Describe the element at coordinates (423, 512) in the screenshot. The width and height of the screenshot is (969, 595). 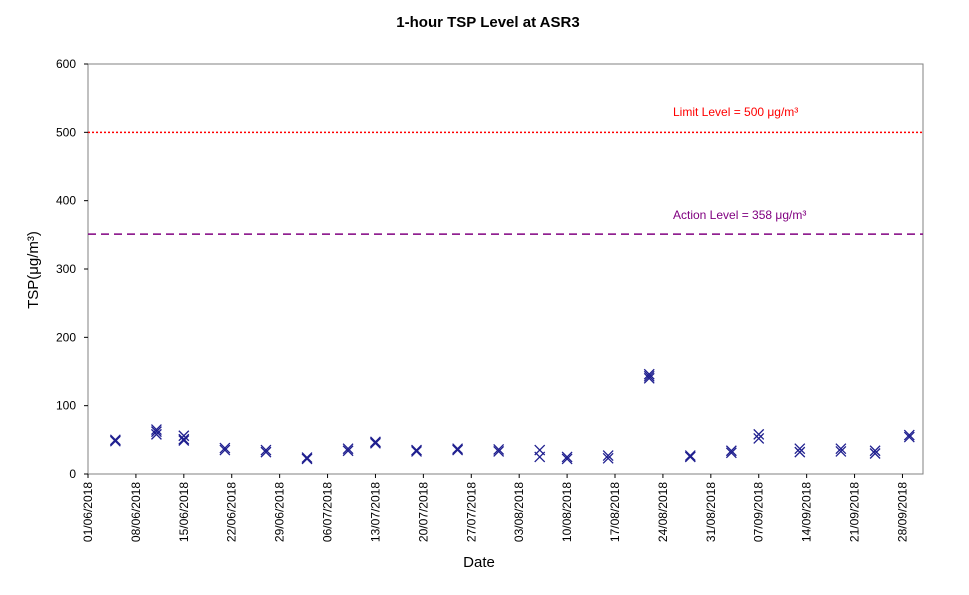
I see `x-tick-label: 20/07/2018` at that location.